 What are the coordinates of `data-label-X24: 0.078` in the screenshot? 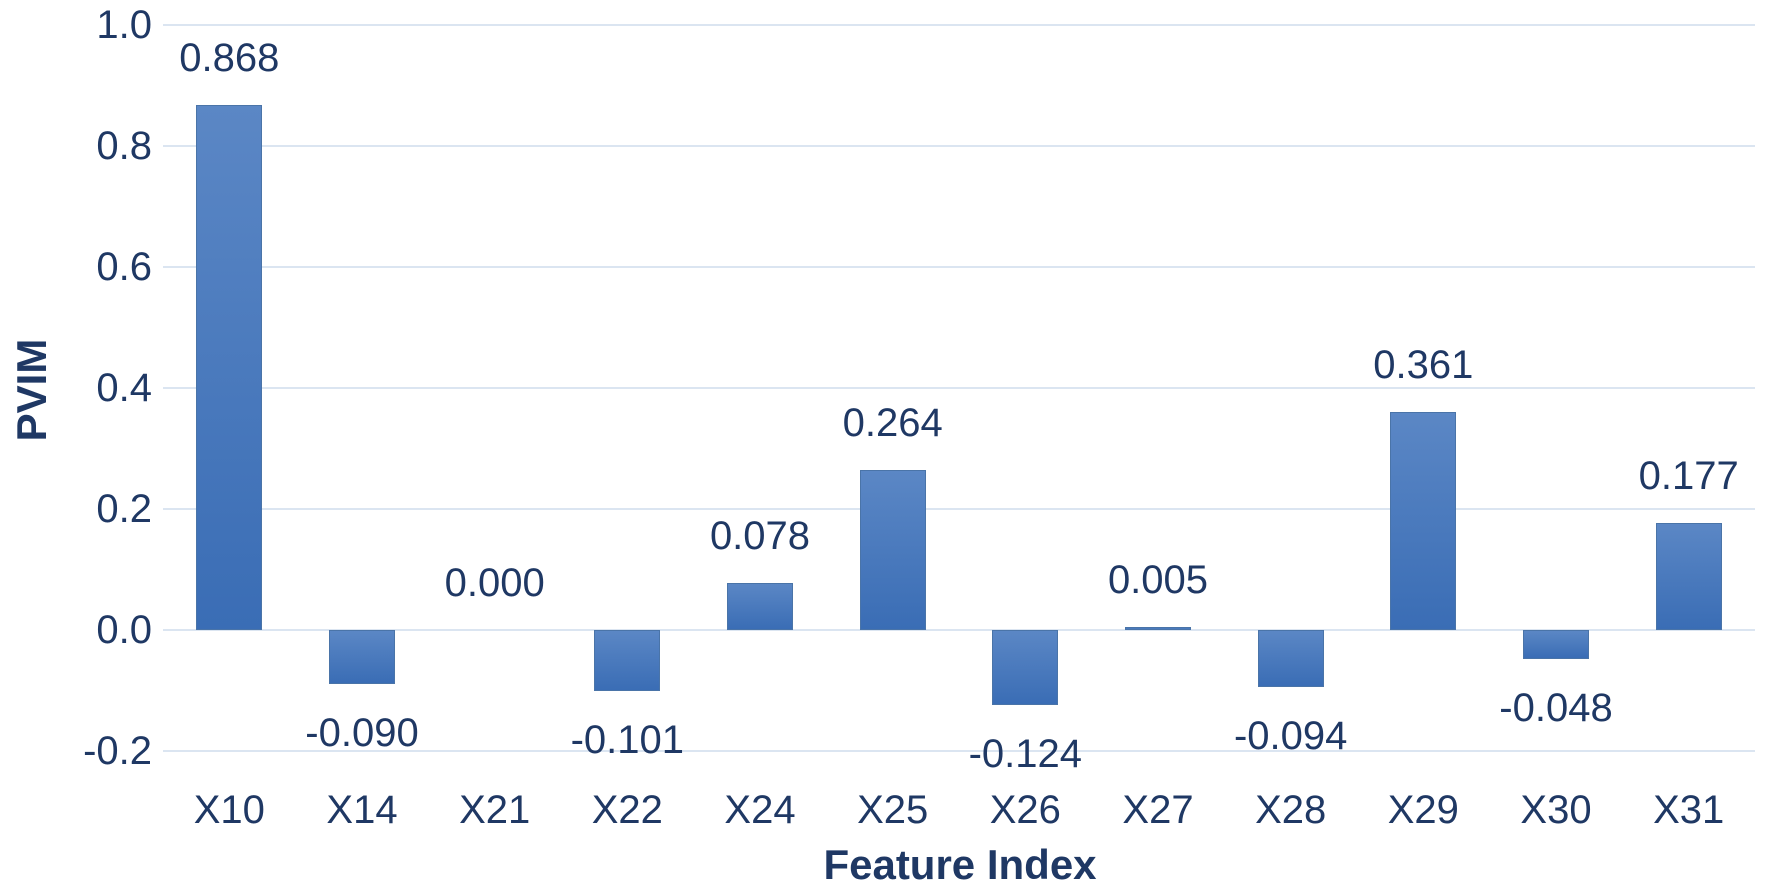 It's located at (760, 535).